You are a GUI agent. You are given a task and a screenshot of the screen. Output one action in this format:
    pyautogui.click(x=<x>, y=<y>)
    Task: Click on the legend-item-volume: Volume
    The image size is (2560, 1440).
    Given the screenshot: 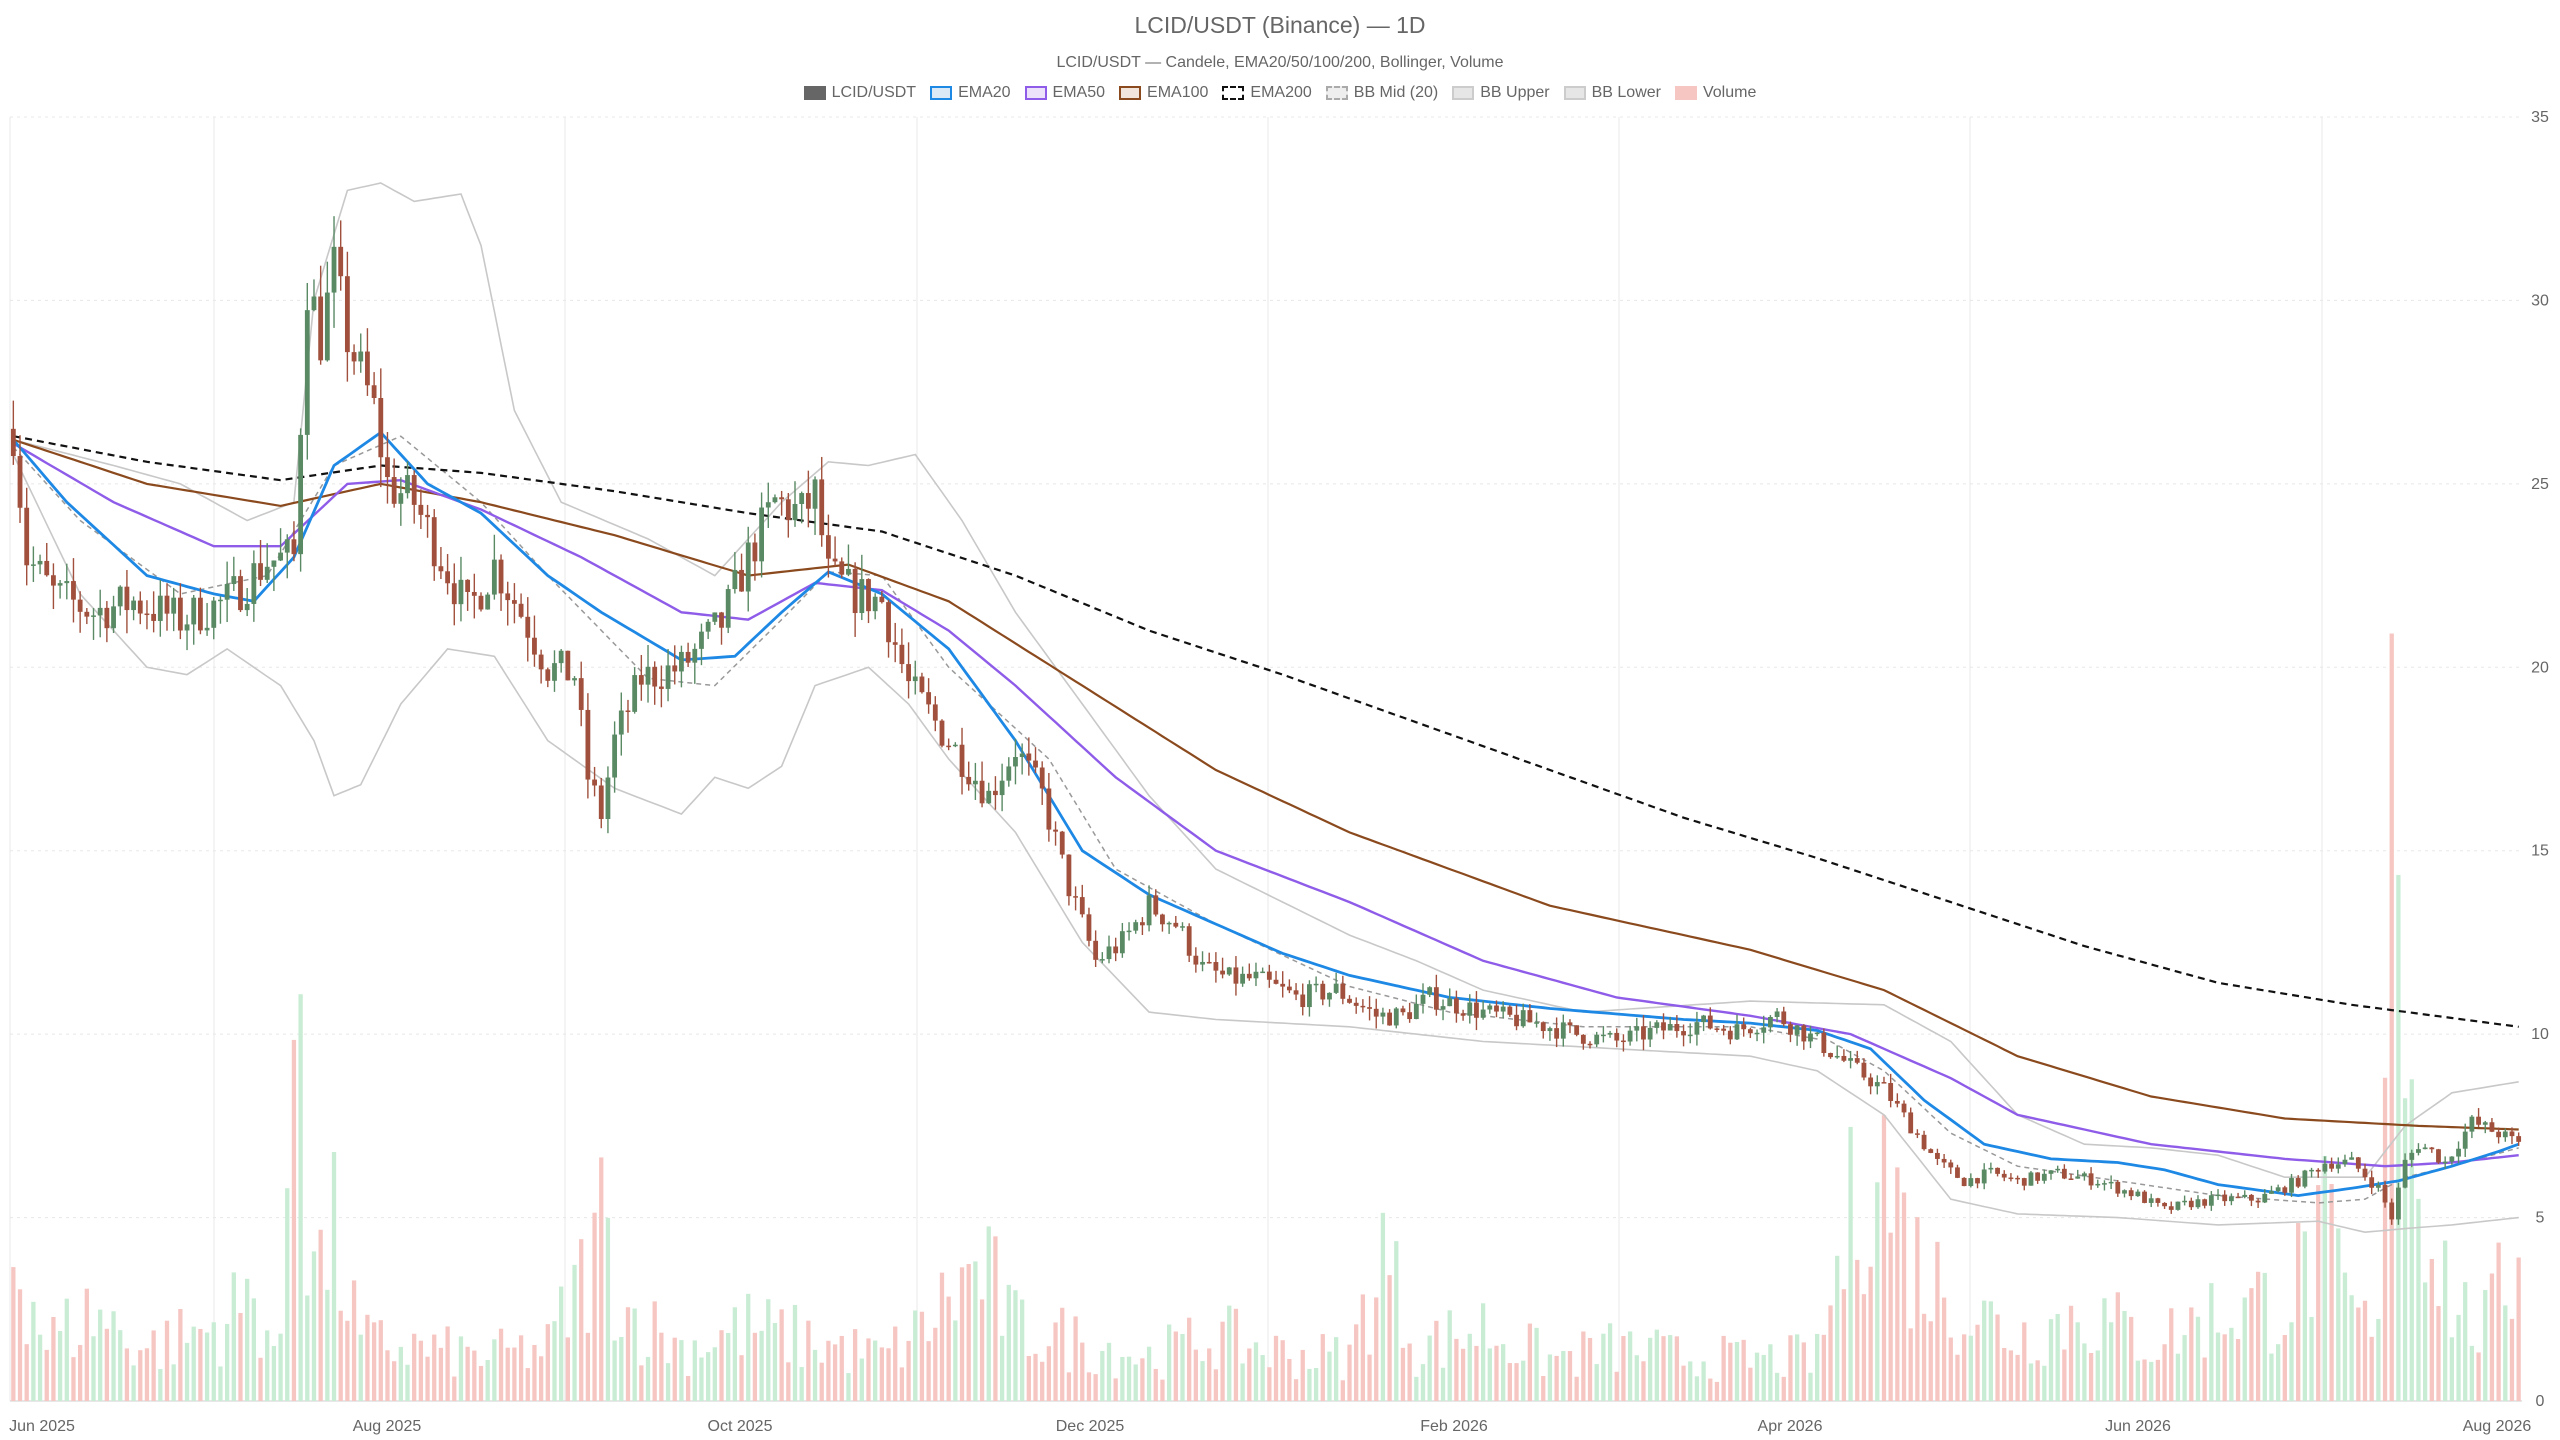 What is the action you would take?
    pyautogui.click(x=1715, y=93)
    